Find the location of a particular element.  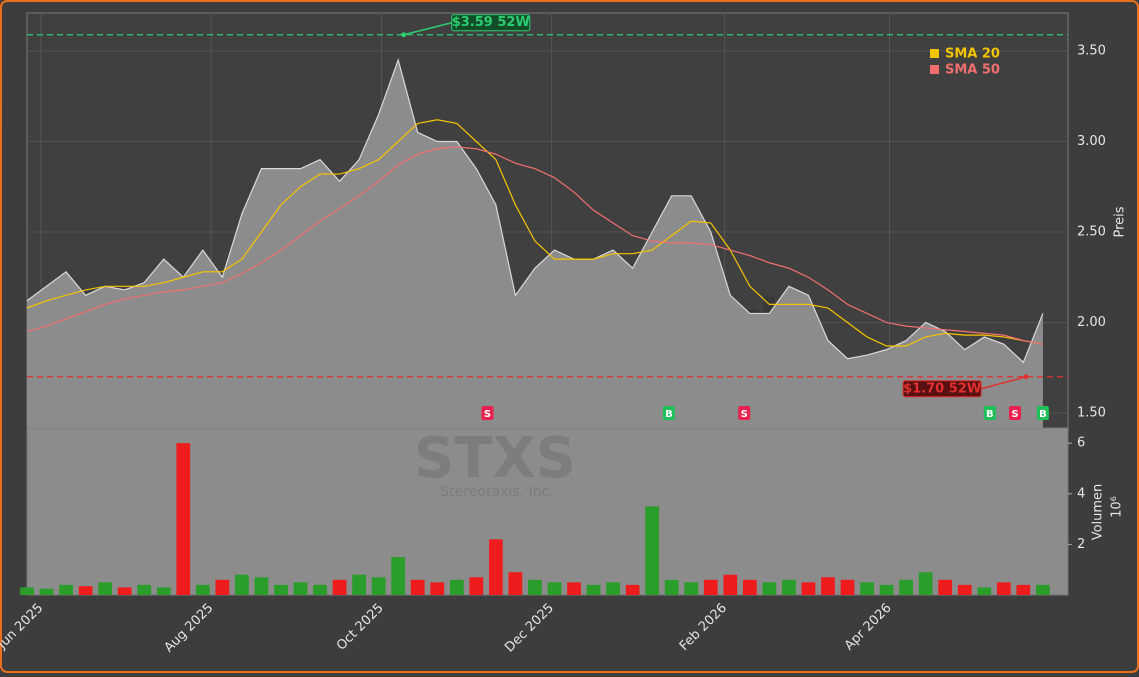

watermark-company: Stereotaxis, Inc. is located at coordinates (496, 492).